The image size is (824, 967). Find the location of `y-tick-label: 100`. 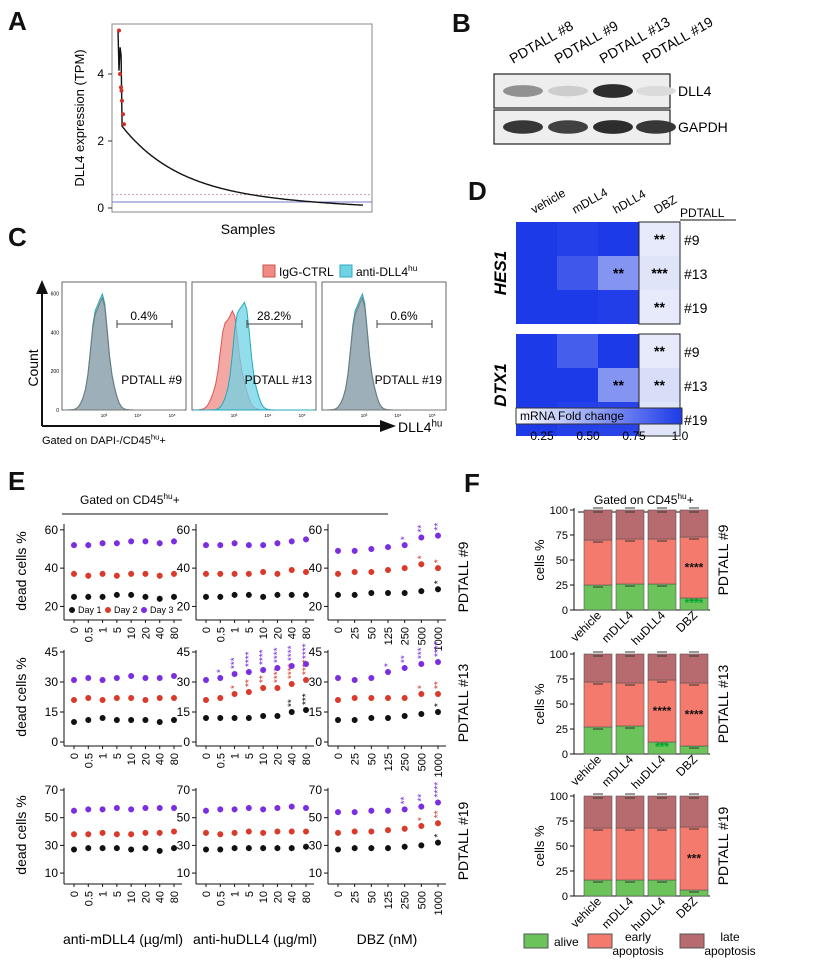

y-tick-label: 100 is located at coordinates (559, 511).